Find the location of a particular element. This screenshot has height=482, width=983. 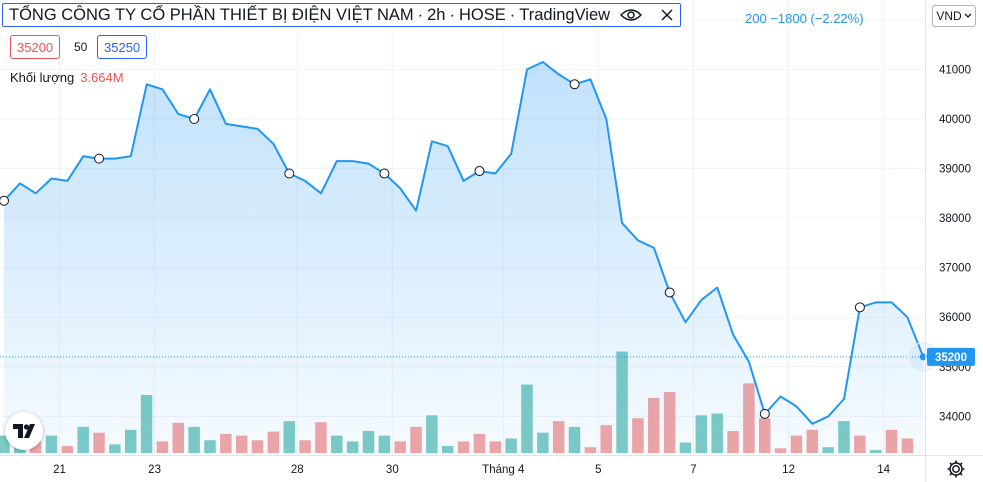

last-price-badge is located at coordinates (951, 356).